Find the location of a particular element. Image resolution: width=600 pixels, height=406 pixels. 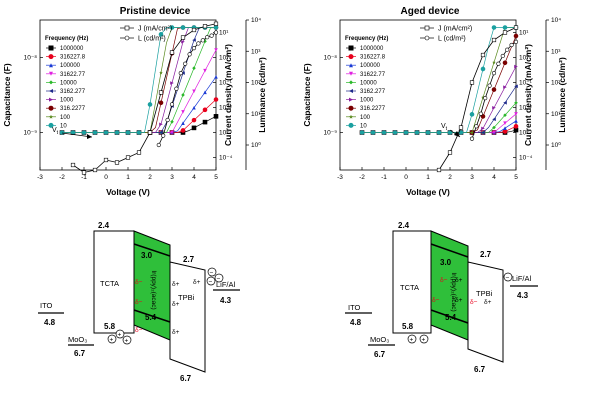

x-tick-label: 3 is located at coordinates (472, 177).